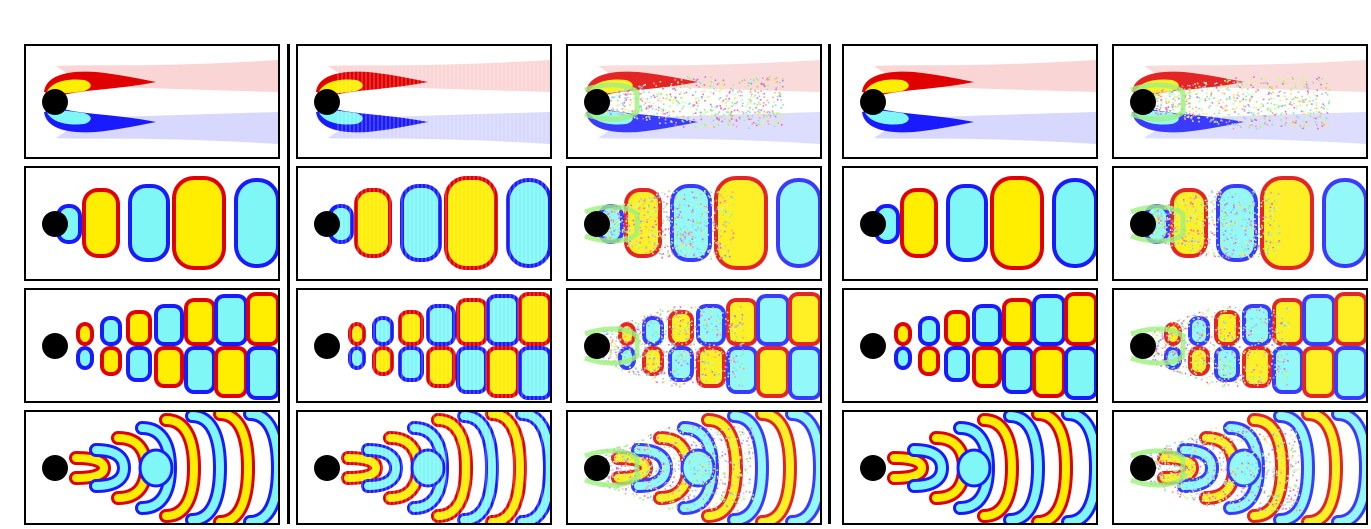 This screenshot has height=529, width=1371. Describe the element at coordinates (991, 467) in the screenshot. I see `vorticity-contours` at that location.